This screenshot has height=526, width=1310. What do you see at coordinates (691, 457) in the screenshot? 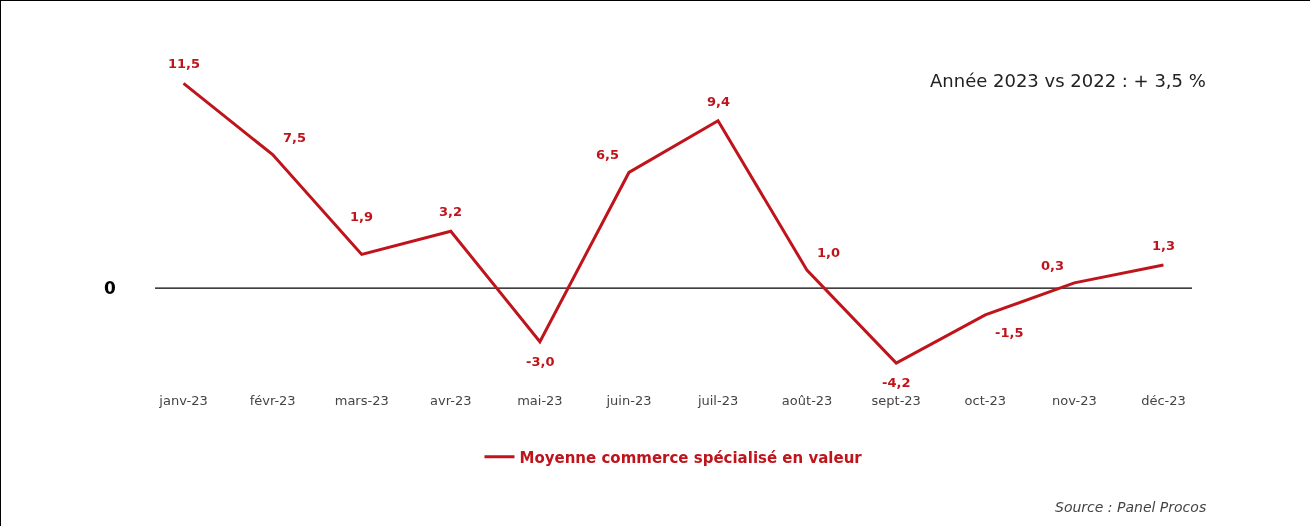
I see `legend-label: Moyenne commerce spécialisé en valeur` at bounding box center [691, 457].